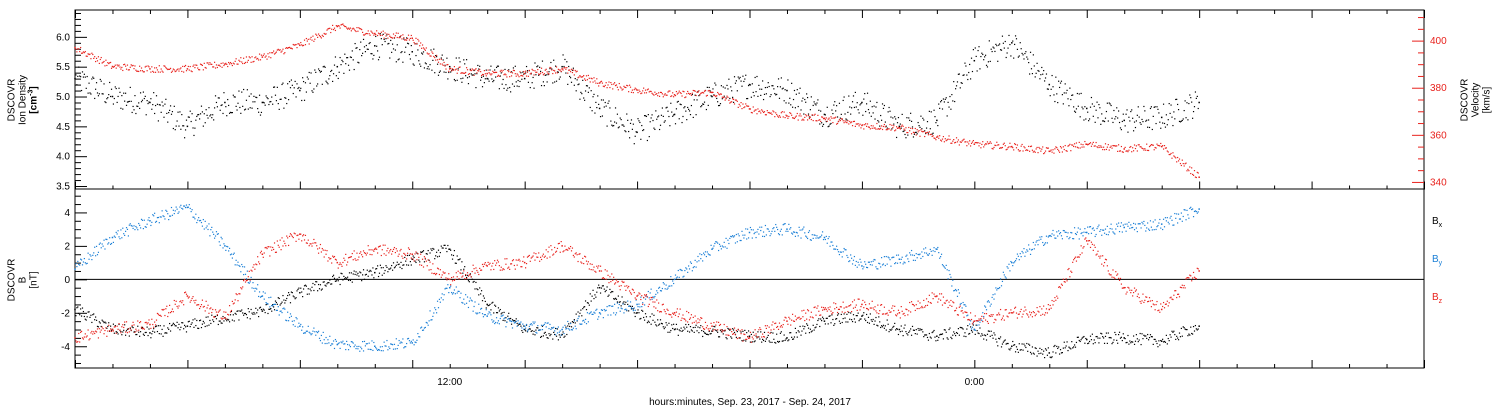 The width and height of the screenshot is (1500, 410). What do you see at coordinates (300, 90) in the screenshot?
I see `density-series-point` at bounding box center [300, 90].